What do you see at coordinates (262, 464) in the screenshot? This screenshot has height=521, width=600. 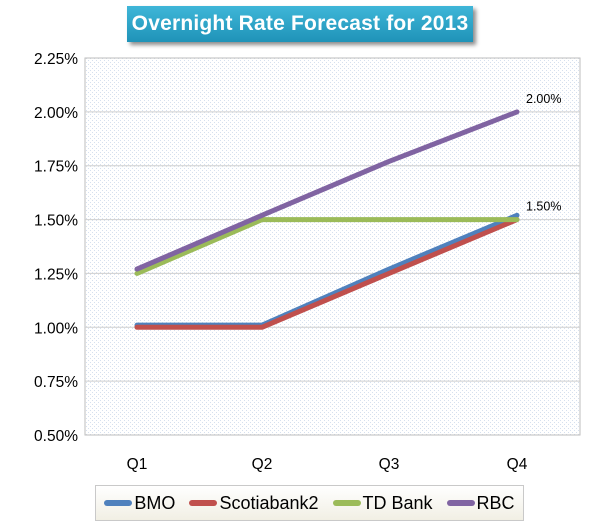 I see `x-tick-label: Q2` at bounding box center [262, 464].